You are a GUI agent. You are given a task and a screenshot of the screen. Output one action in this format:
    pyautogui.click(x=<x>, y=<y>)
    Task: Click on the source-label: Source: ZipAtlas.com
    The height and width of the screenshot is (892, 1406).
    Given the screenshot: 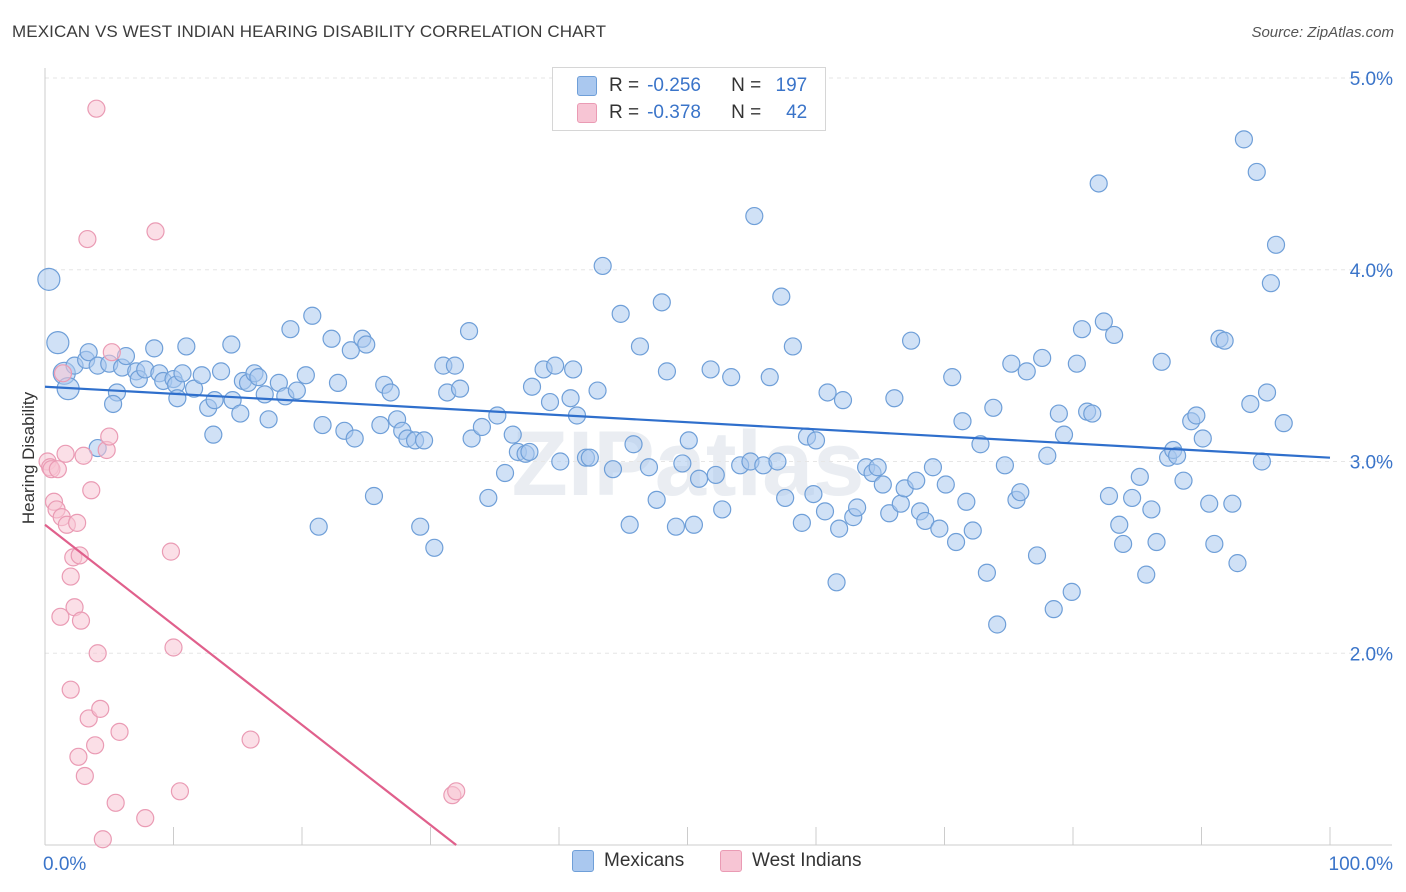 What is the action you would take?
    pyautogui.click(x=1322, y=32)
    